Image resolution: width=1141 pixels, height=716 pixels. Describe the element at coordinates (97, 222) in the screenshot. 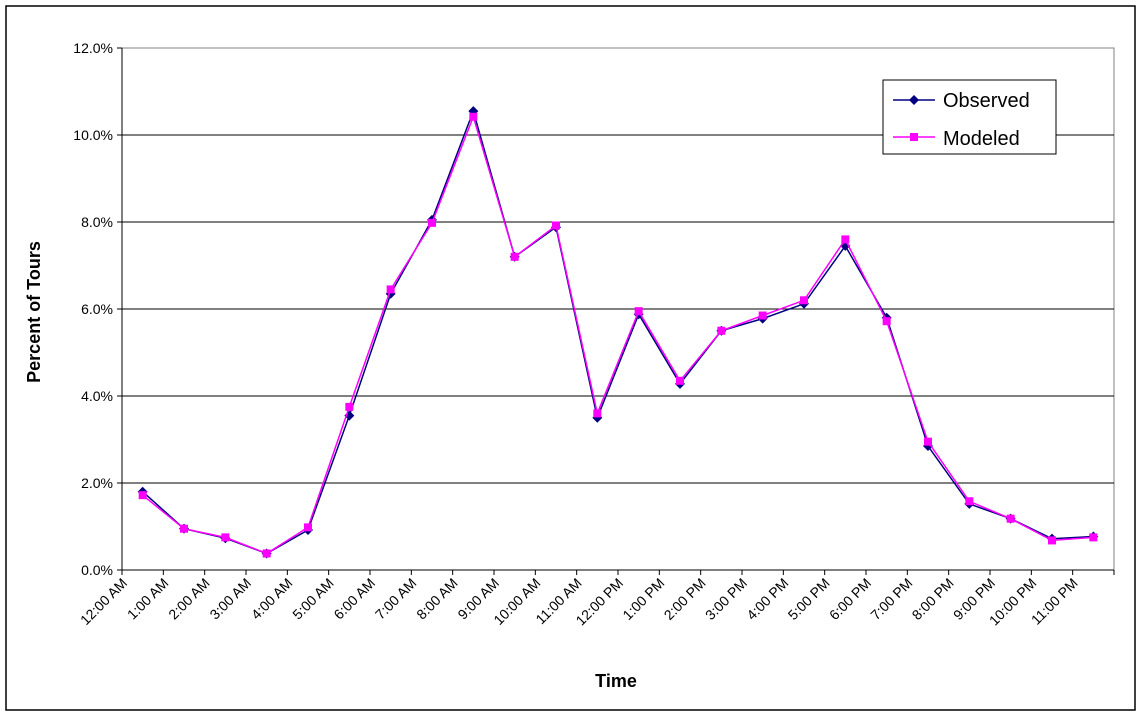

I see `y-tick-label: 8.0%` at that location.